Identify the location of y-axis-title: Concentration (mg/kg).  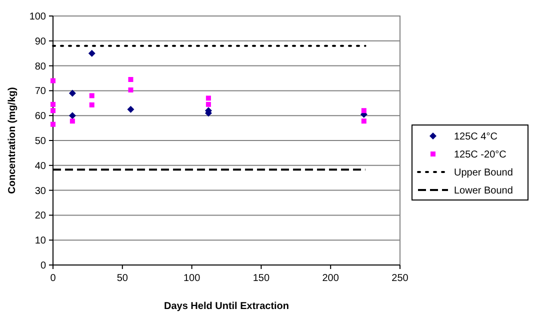
(12, 140).